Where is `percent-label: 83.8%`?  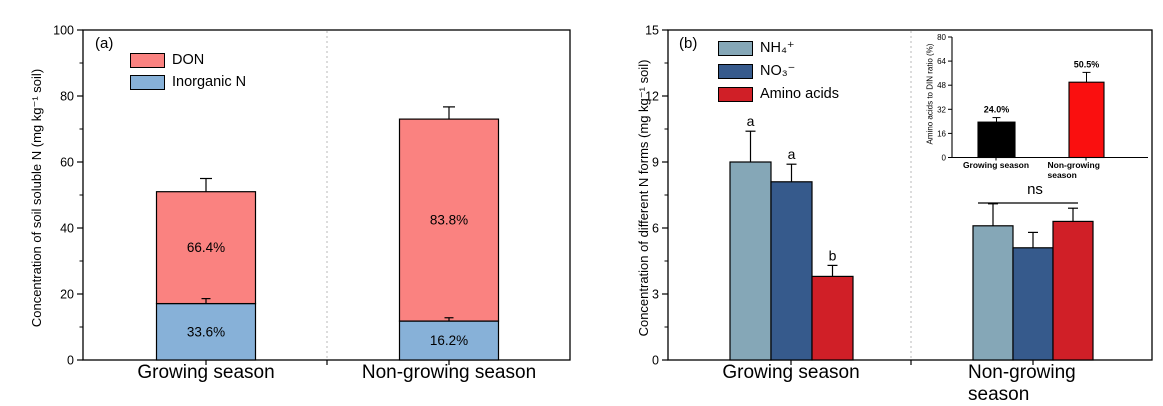
percent-label: 83.8% is located at coordinates (449, 220).